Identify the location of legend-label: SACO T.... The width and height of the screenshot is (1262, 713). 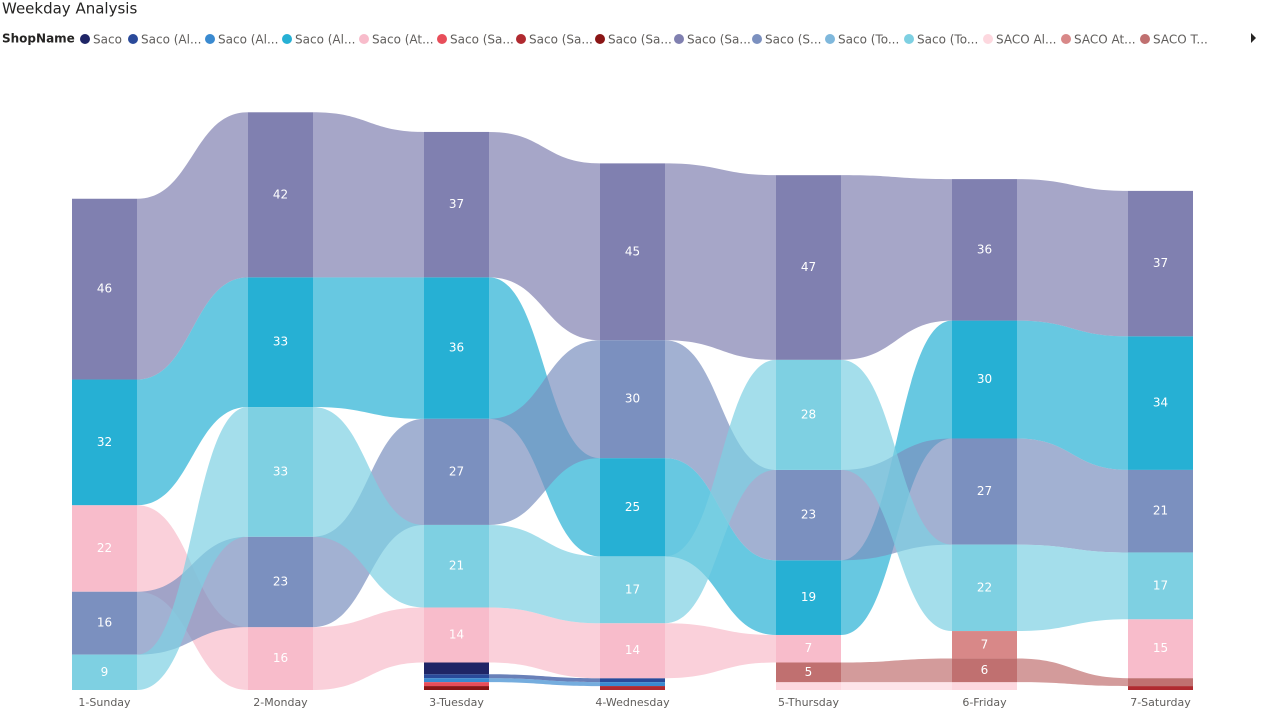
(1180, 40).